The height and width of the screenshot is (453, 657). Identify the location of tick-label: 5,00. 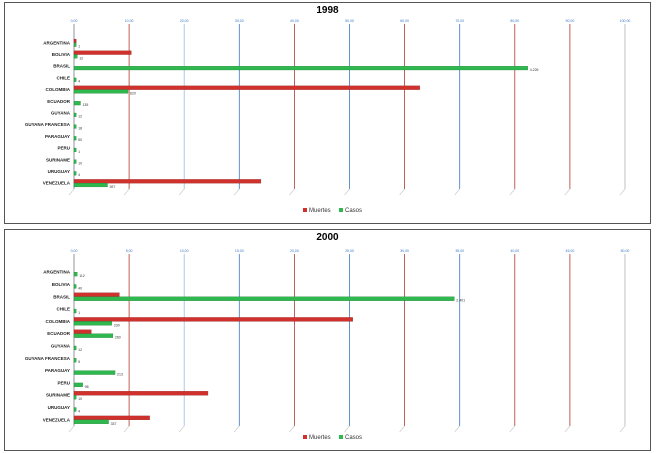
(129, 251).